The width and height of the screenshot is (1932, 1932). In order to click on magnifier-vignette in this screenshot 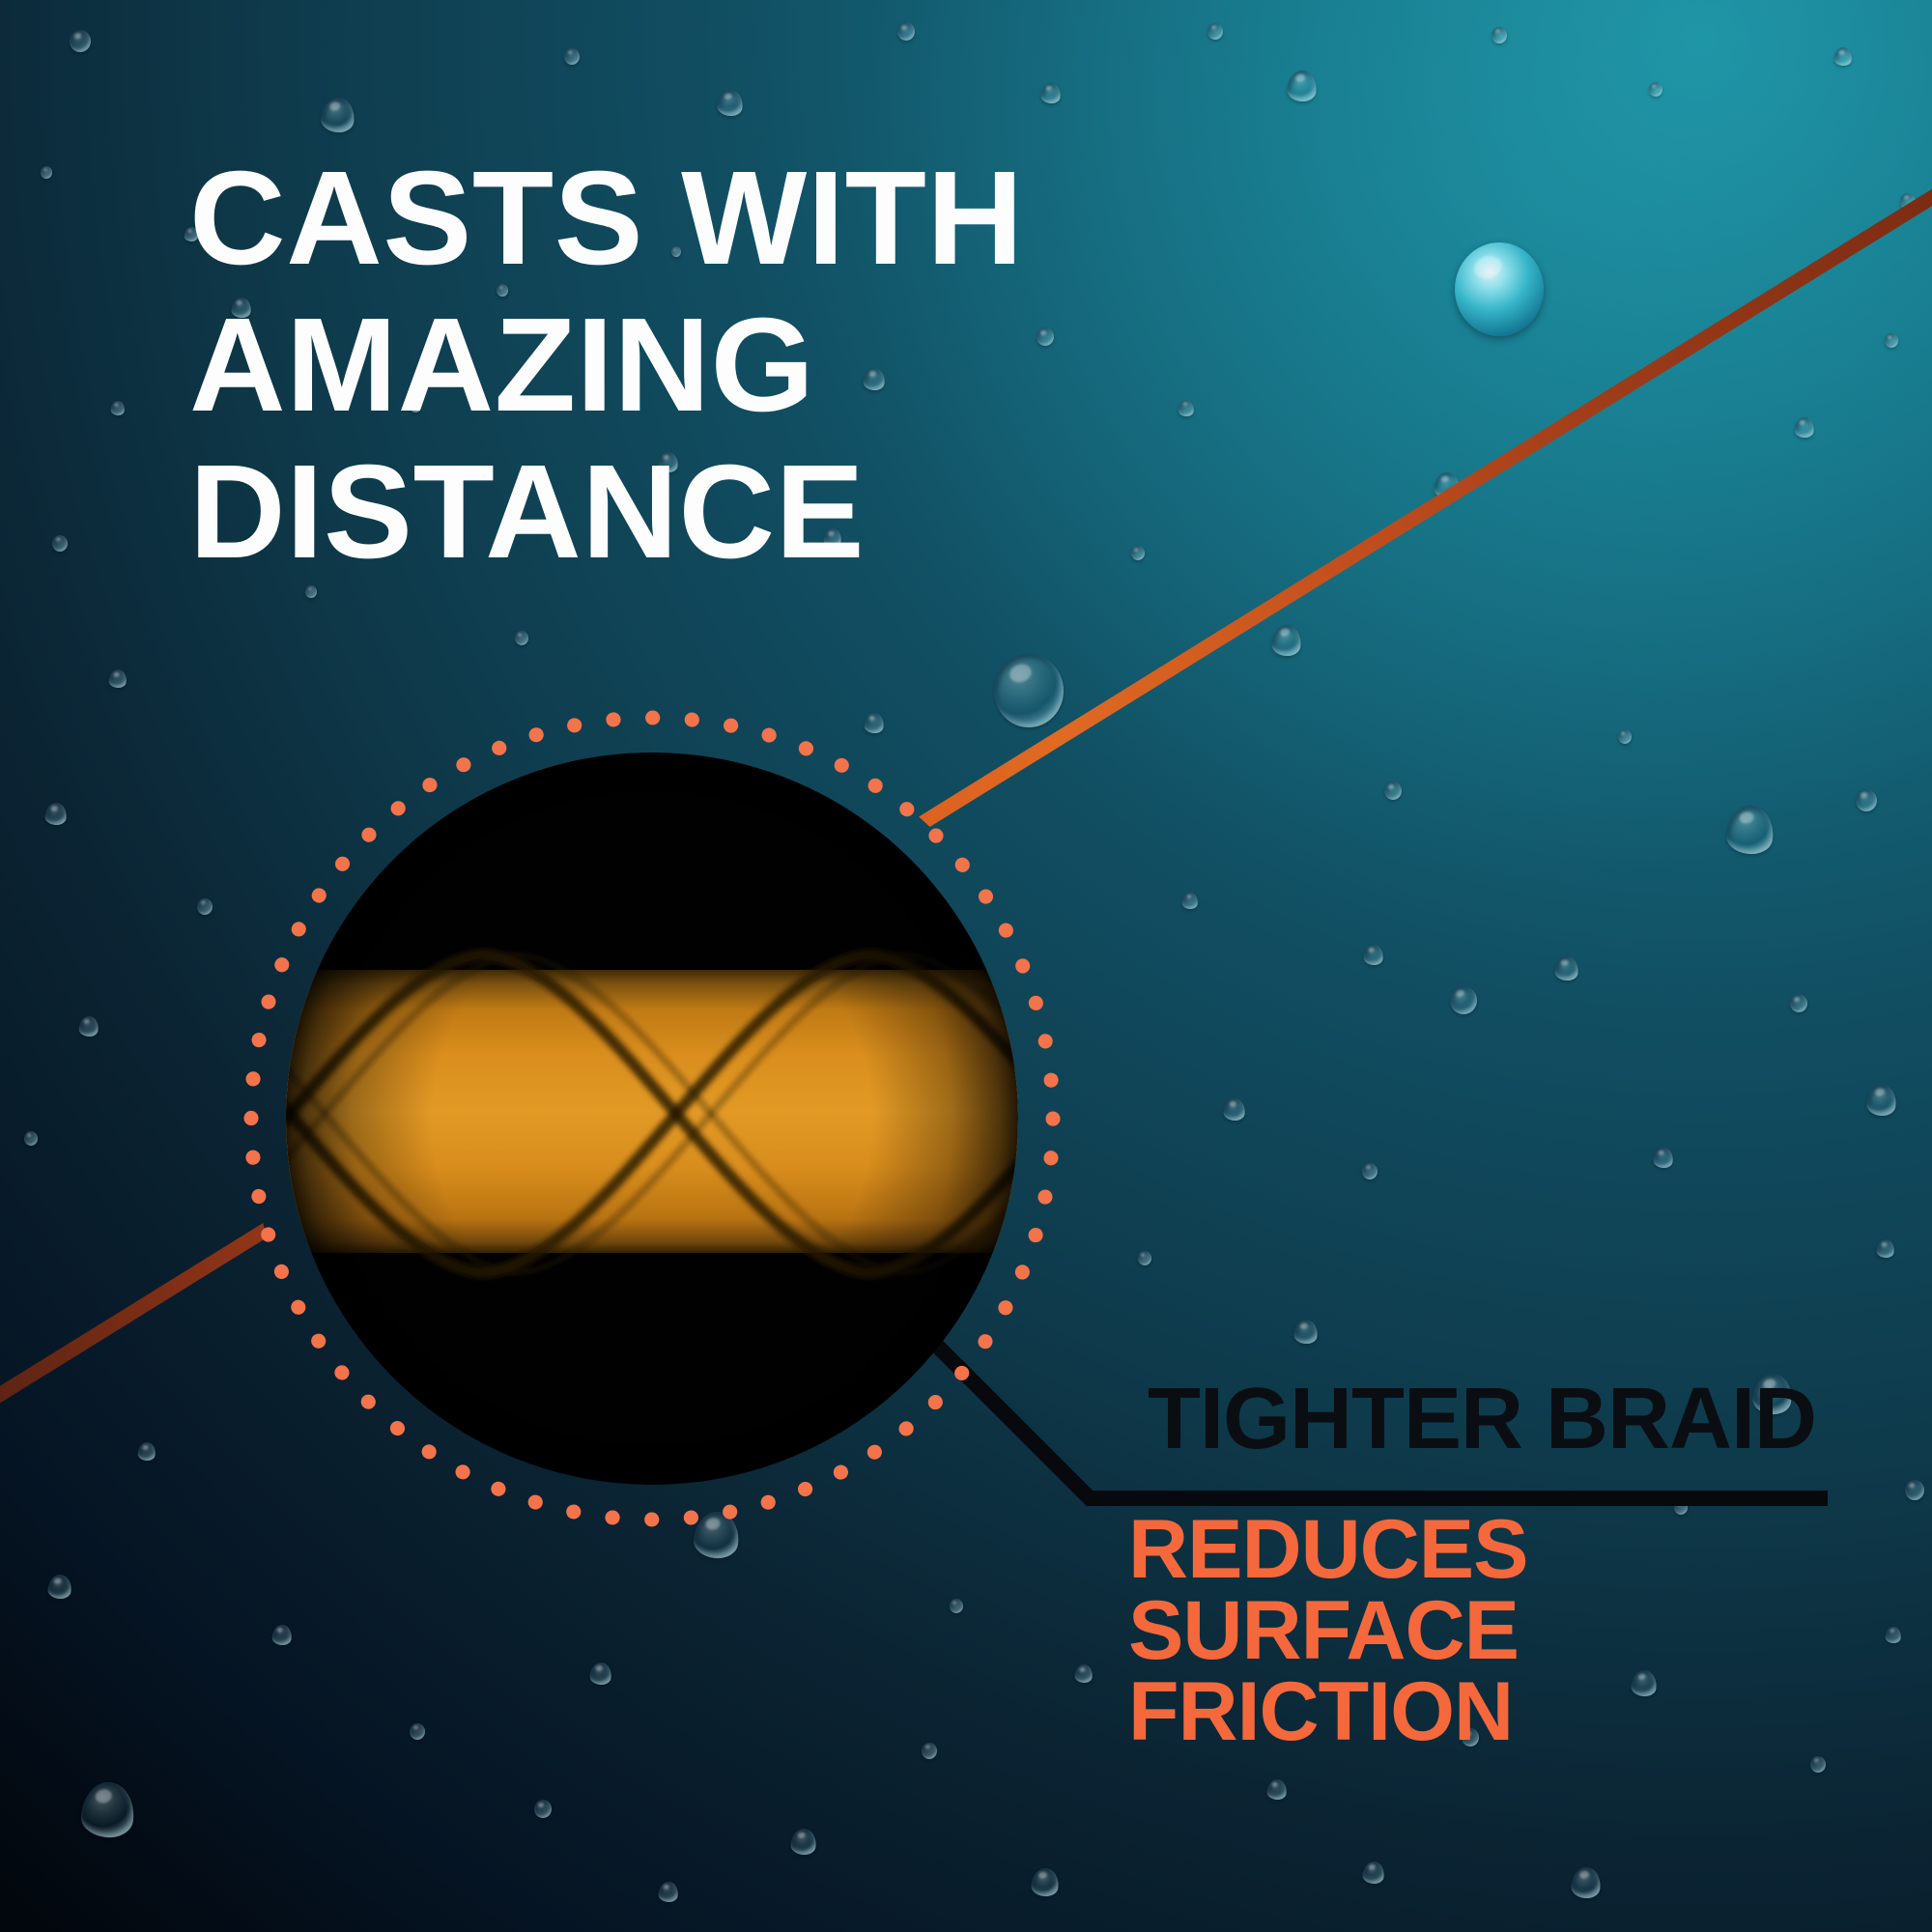, I will do `click(652, 1119)`.